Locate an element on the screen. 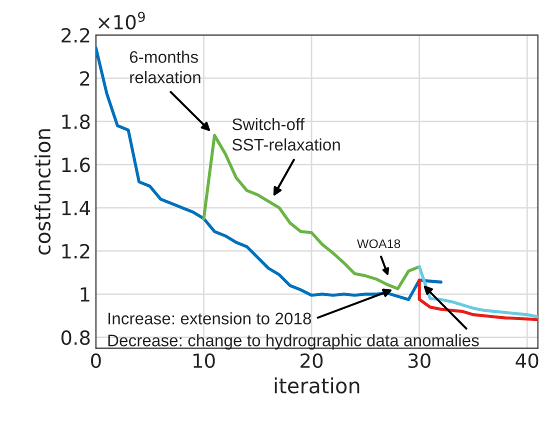 This screenshot has height=422, width=539. x-tick-label: 20 is located at coordinates (311, 360).